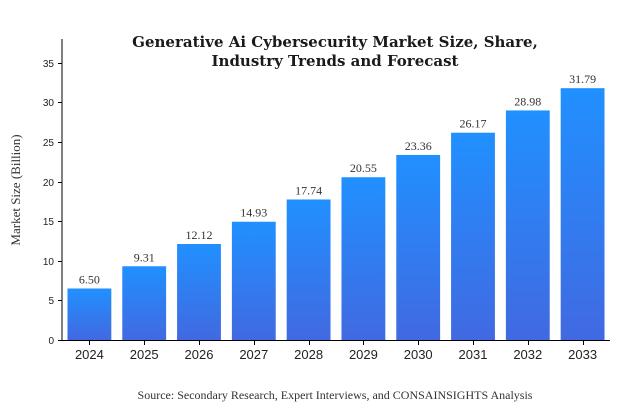 The image size is (630, 410). What do you see at coordinates (89, 354) in the screenshot?
I see `x-tick-label-2024: 2024` at bounding box center [89, 354].